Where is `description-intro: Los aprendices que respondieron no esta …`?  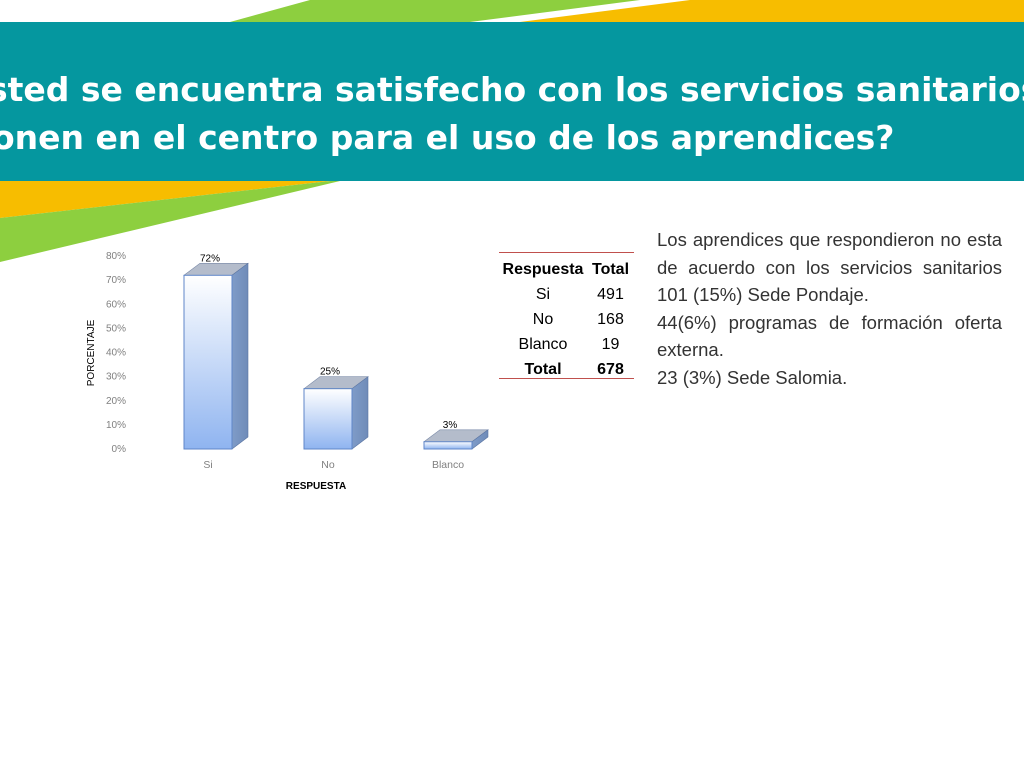 description-intro: Los aprendices que respondieron no esta … is located at coordinates (829, 253).